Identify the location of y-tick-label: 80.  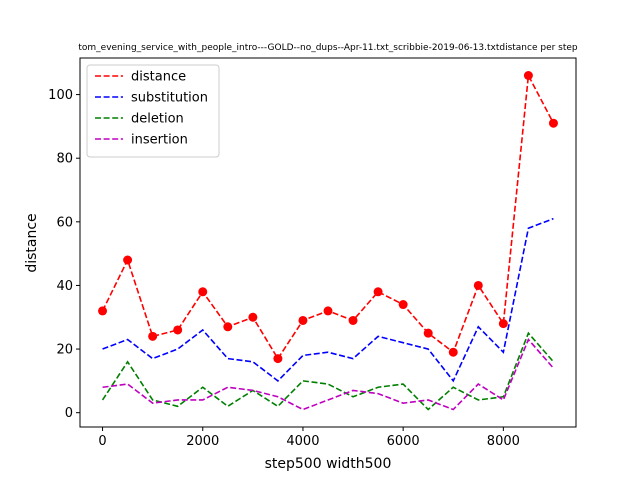
(64, 159).